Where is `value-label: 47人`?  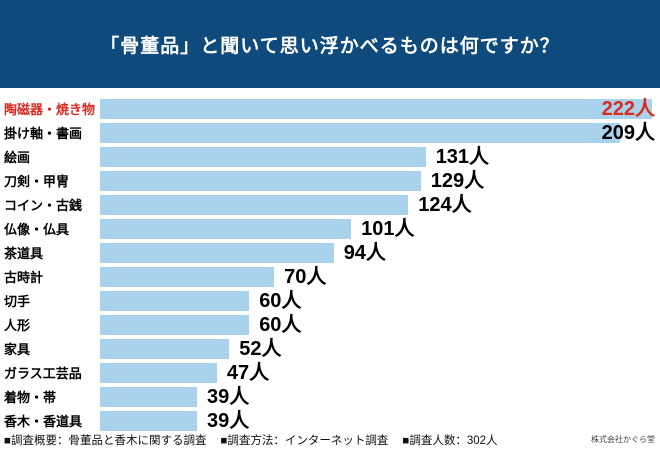
value-label: 47人 is located at coordinates (248, 373).